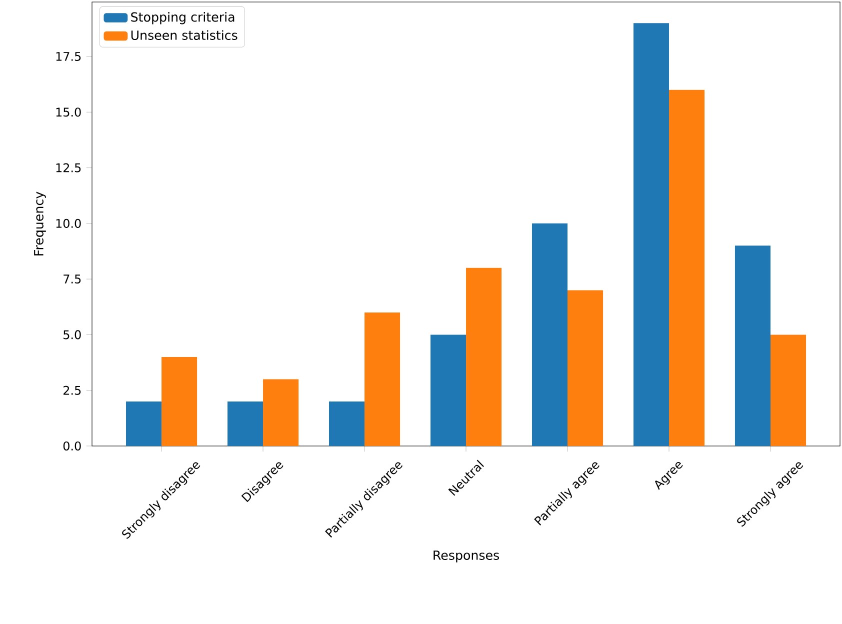 The image size is (842, 624). What do you see at coordinates (182, 18) in the screenshot?
I see `legend-label: Stopping criteria` at bounding box center [182, 18].